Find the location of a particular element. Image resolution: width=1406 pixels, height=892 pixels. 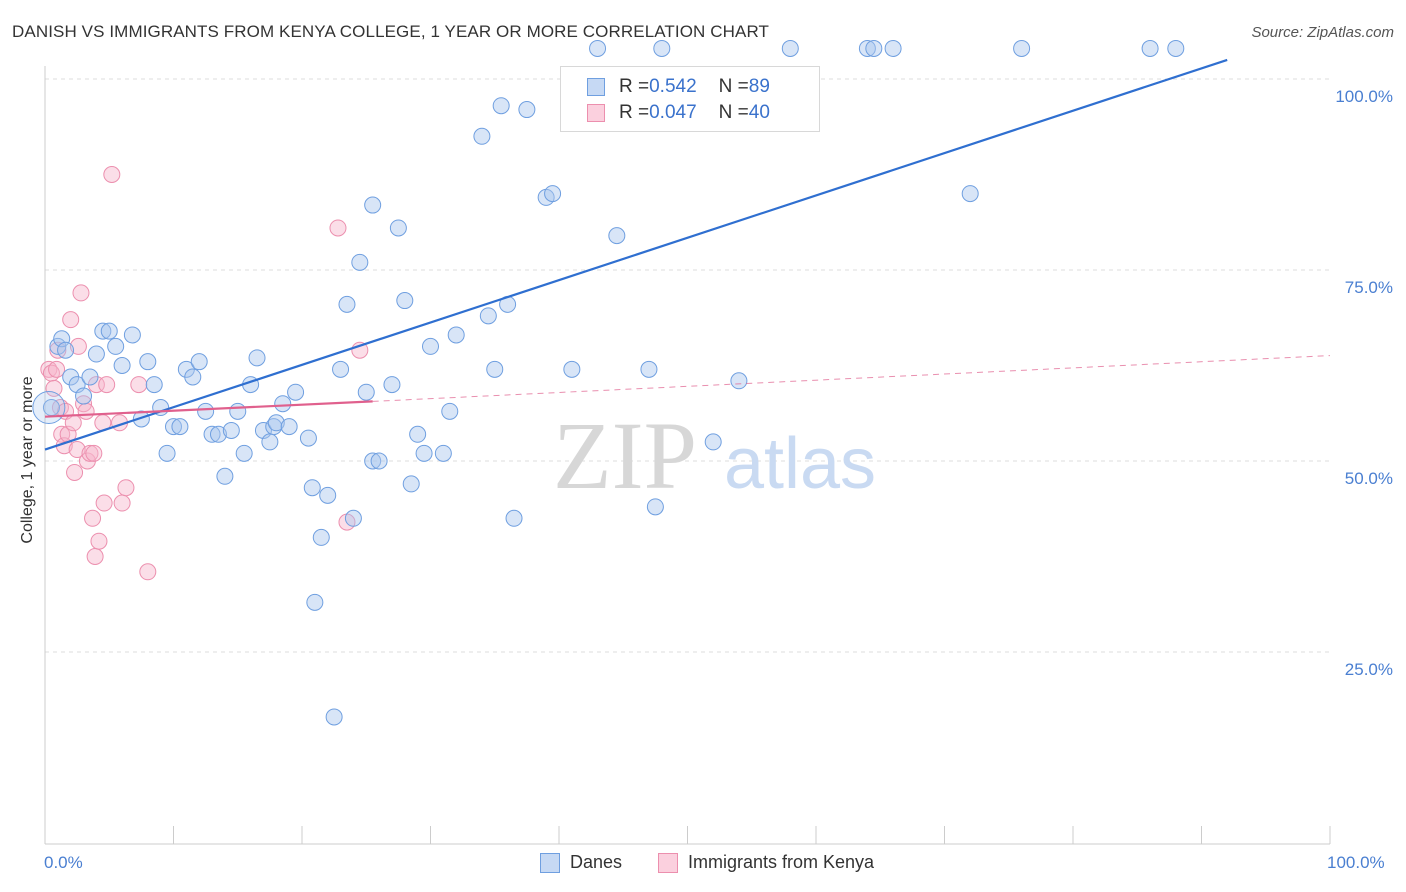

kenya-r-value: 0.047 is located at coordinates (673, 112).